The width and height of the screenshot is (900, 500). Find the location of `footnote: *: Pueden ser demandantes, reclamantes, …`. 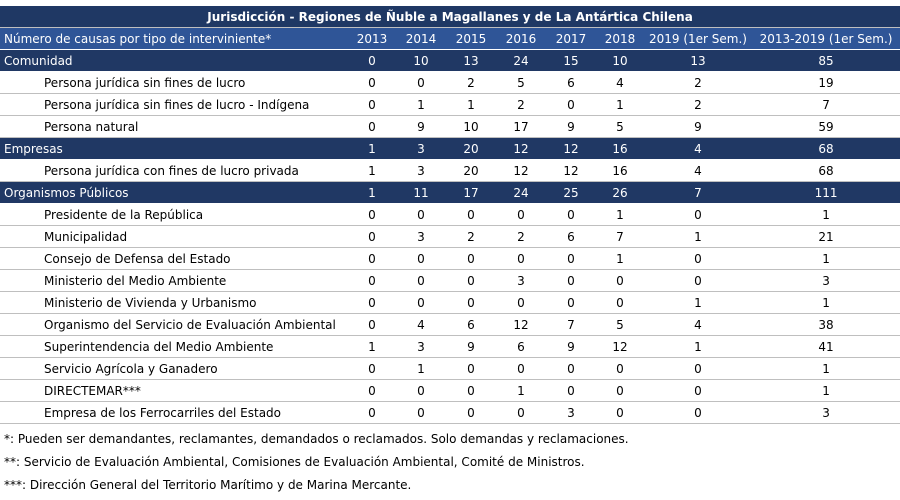

footnote: *: Pueden ser demandantes, reclamantes, … is located at coordinates (316, 439).